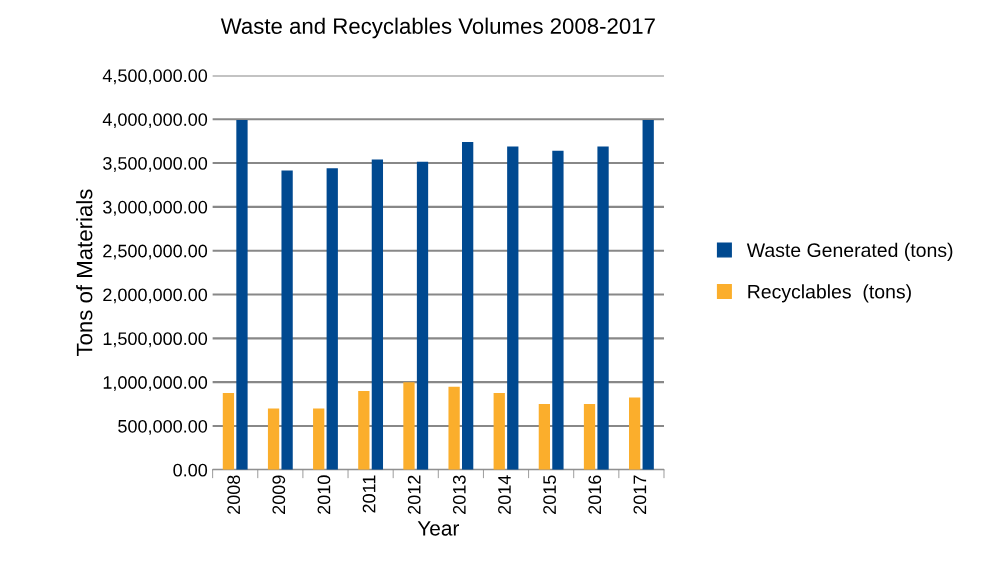 This screenshot has width=1003, height=580. What do you see at coordinates (279, 494) in the screenshot?
I see `x-tick-label: 2009` at bounding box center [279, 494].